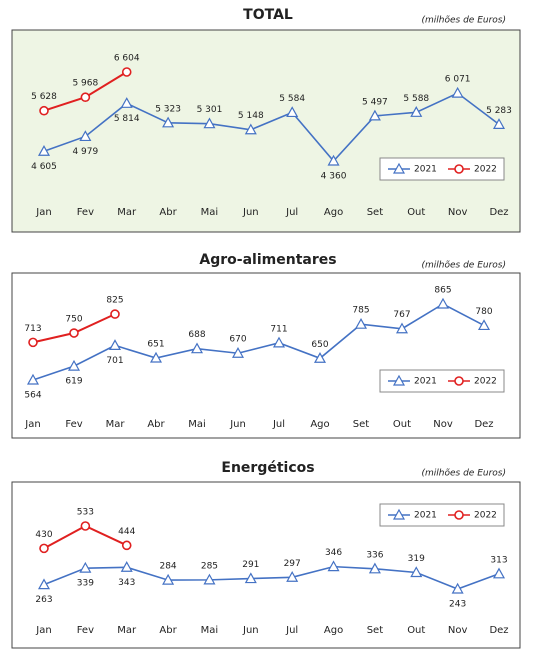  Describe the element at coordinates (114, 301) in the screenshot. I see `data-label: 825` at that location.